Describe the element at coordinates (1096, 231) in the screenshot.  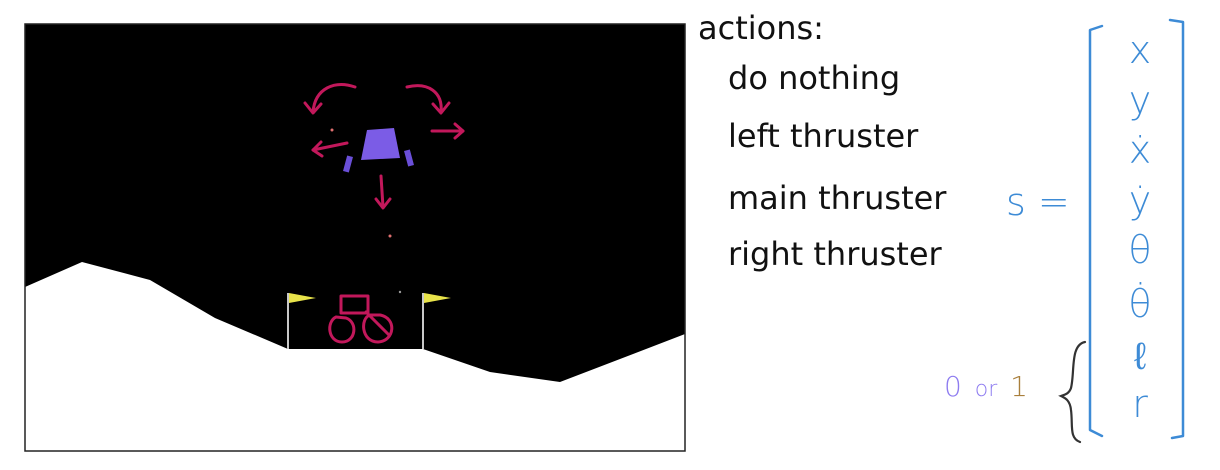
I see `left-bracket-icon` at that location.